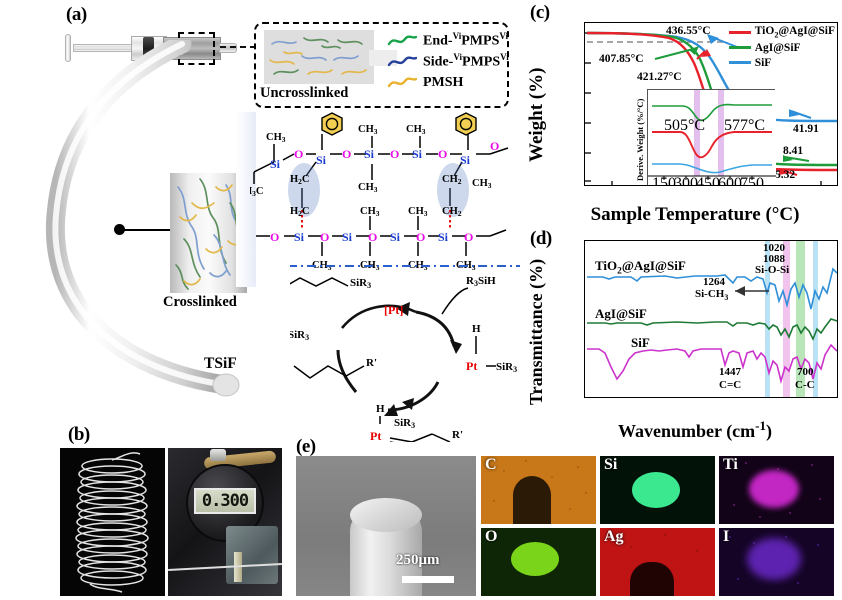  I want to click on eds-label-o: O, so click(491, 536).